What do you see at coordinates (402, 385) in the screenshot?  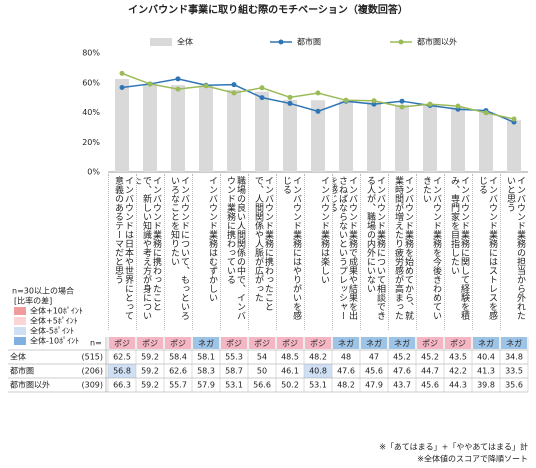 I see `table-value: 43.7` at bounding box center [402, 385].